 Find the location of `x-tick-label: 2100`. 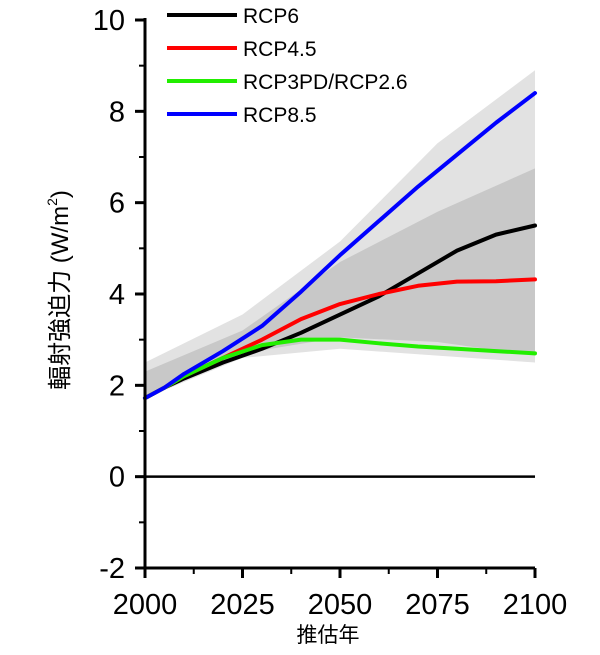

x-tick-label: 2100 is located at coordinates (535, 605).